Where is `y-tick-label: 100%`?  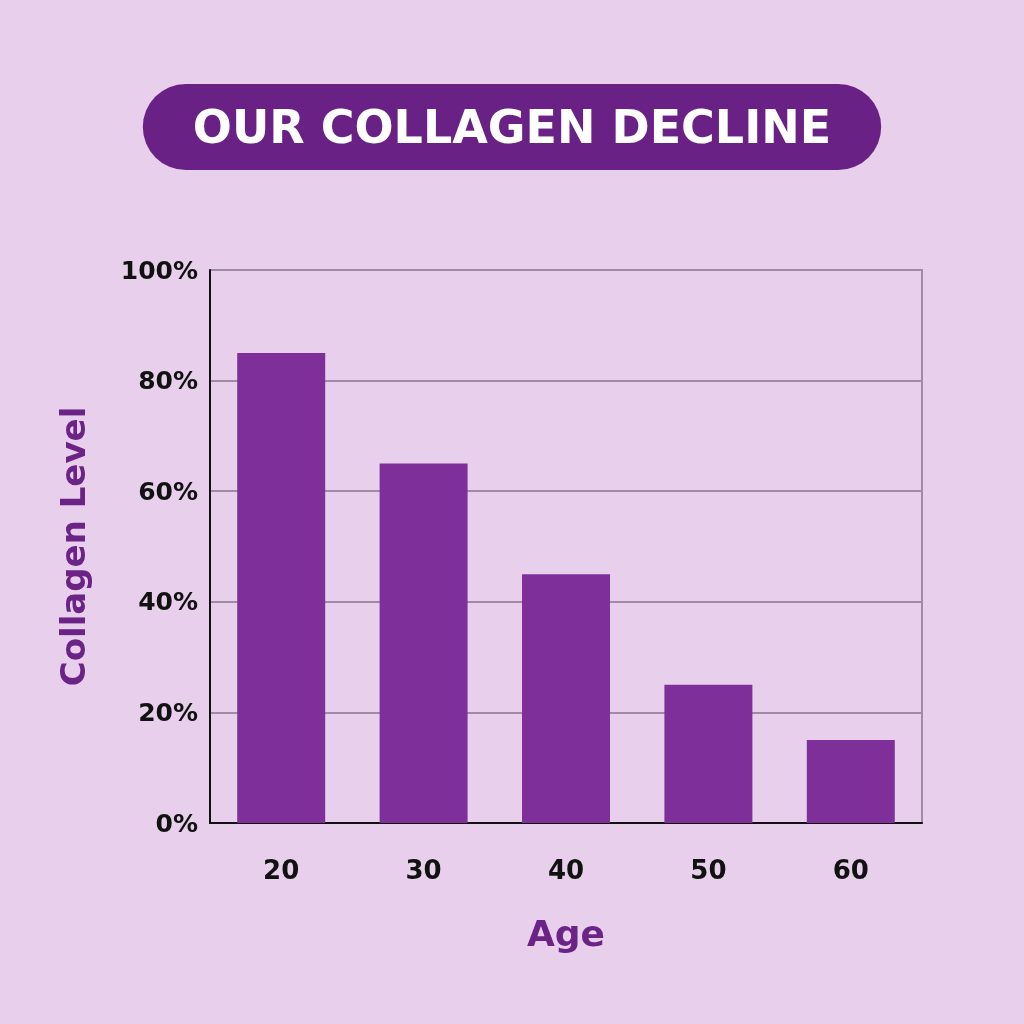 y-tick-label: 100% is located at coordinates (159, 270).